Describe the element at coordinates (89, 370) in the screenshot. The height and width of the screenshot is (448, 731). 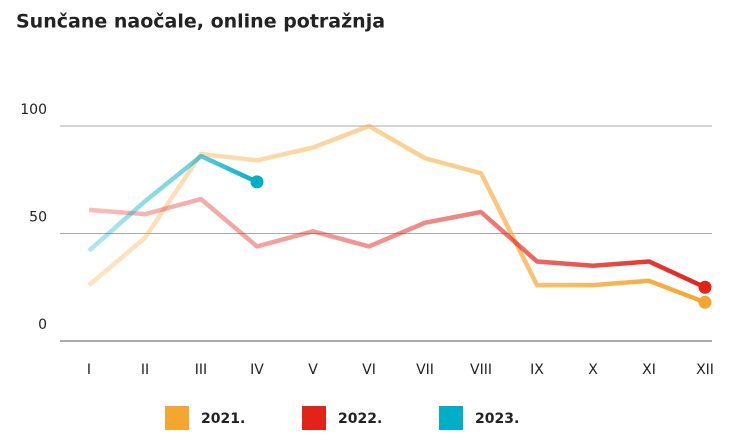
I see `x-tick-label: I` at that location.